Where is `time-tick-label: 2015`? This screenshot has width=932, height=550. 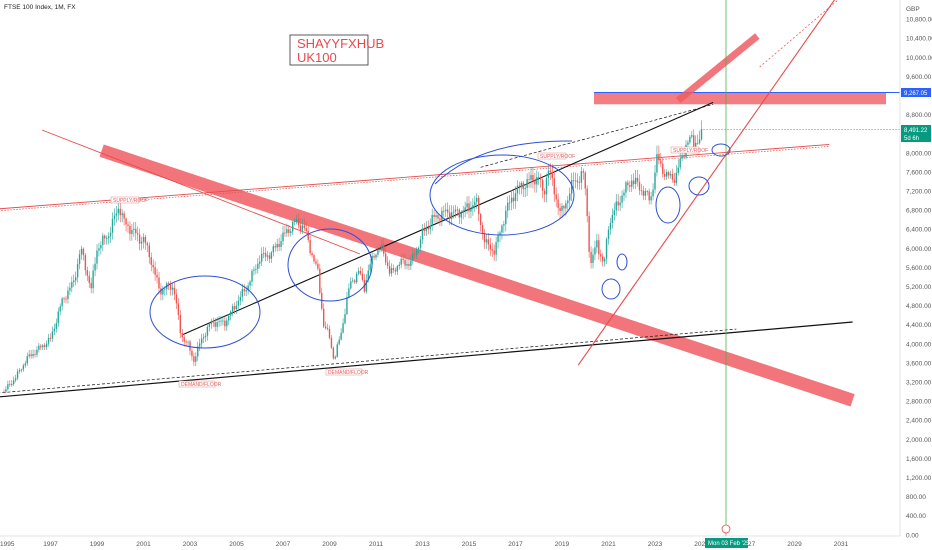 time-tick-label: 2015 is located at coordinates (469, 544).